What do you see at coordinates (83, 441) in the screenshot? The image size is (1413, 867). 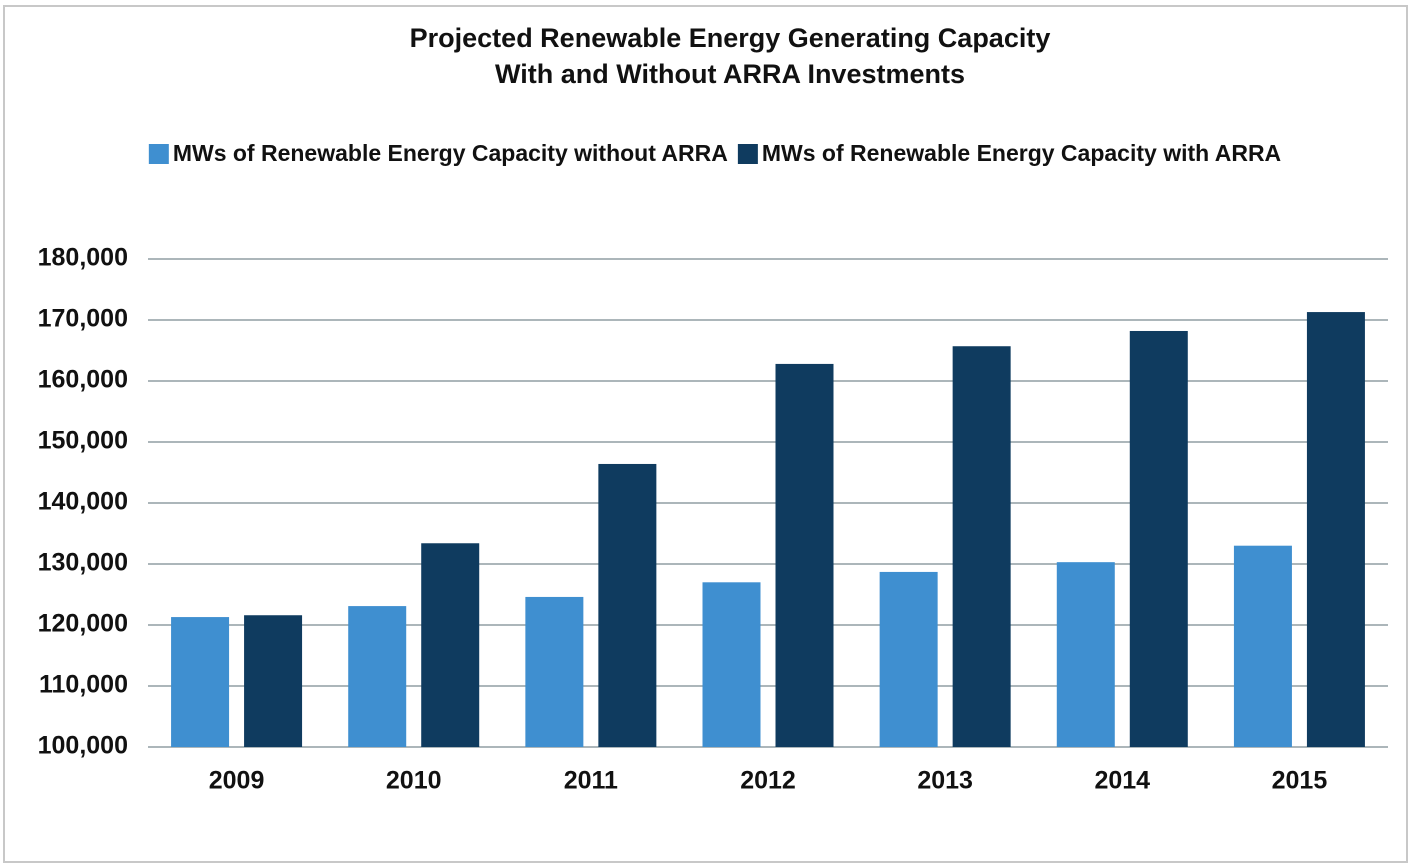 I see `y-tick-label: 150,000` at bounding box center [83, 441].